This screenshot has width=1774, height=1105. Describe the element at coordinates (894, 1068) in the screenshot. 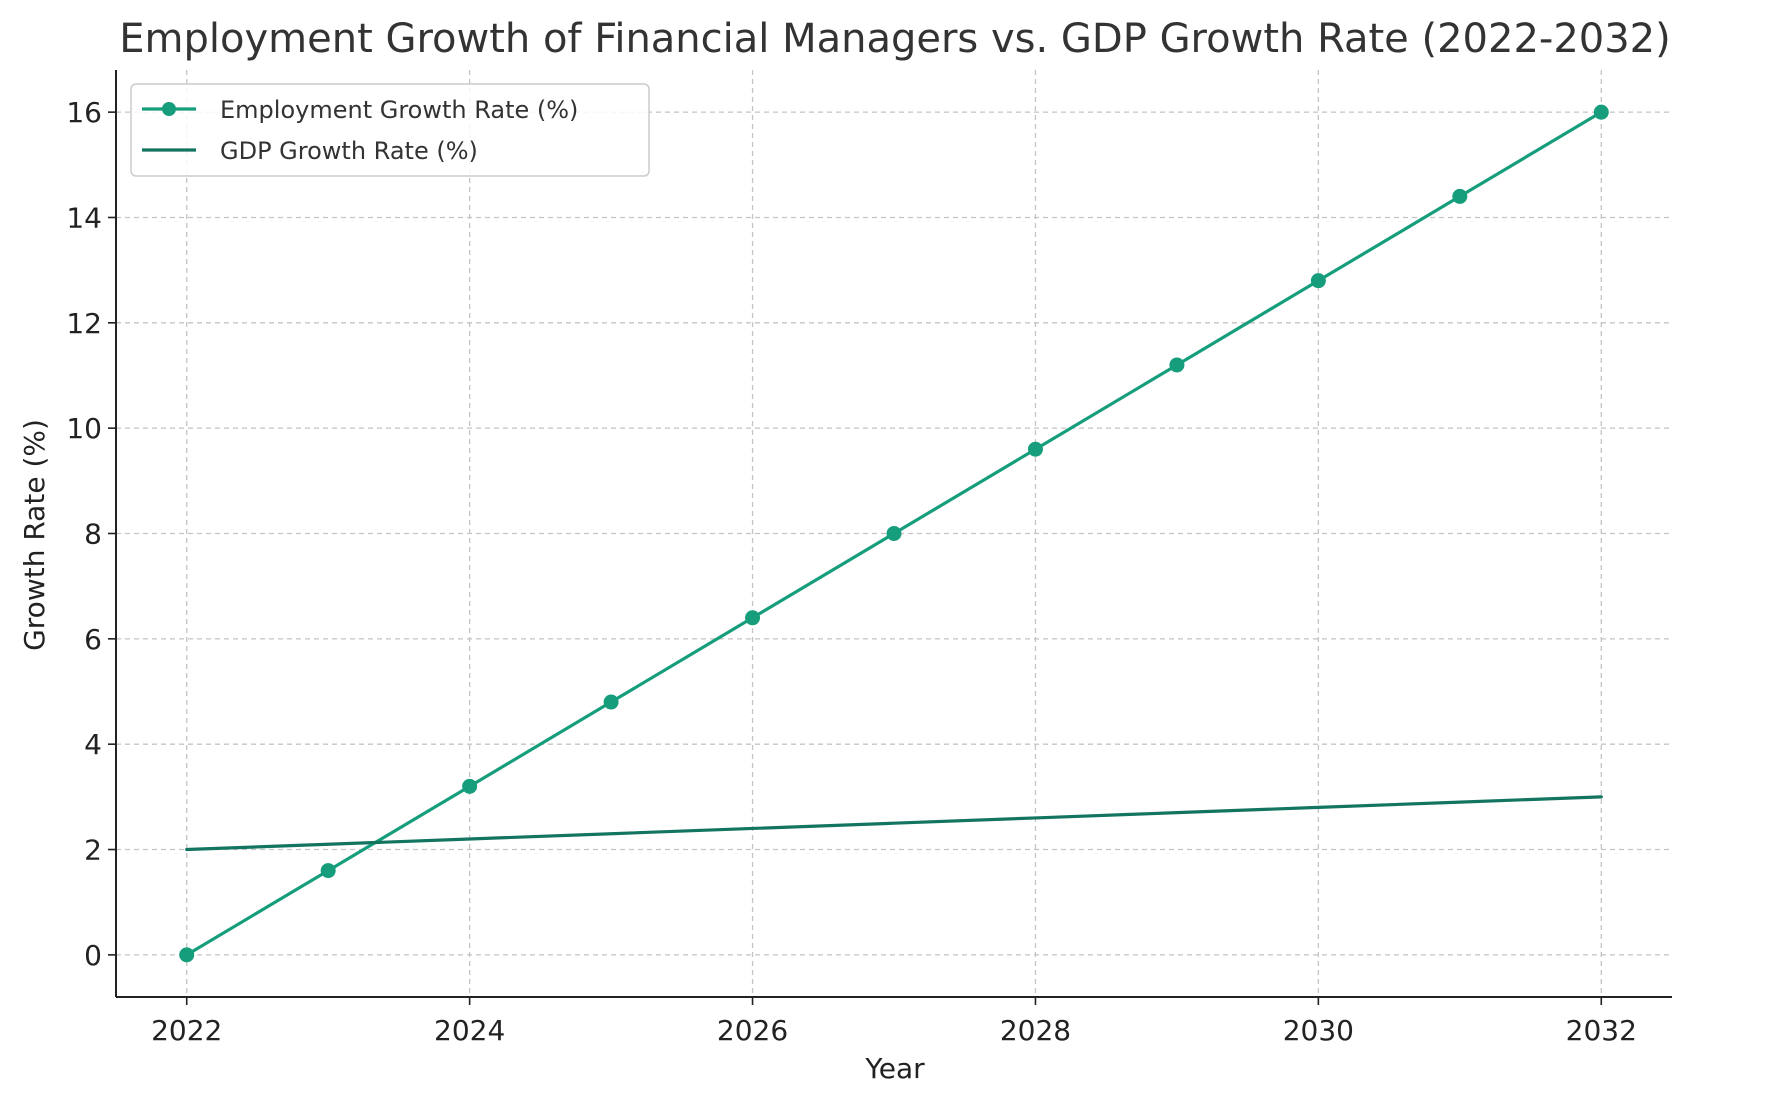

I see `x-axis-label: Year` at that location.